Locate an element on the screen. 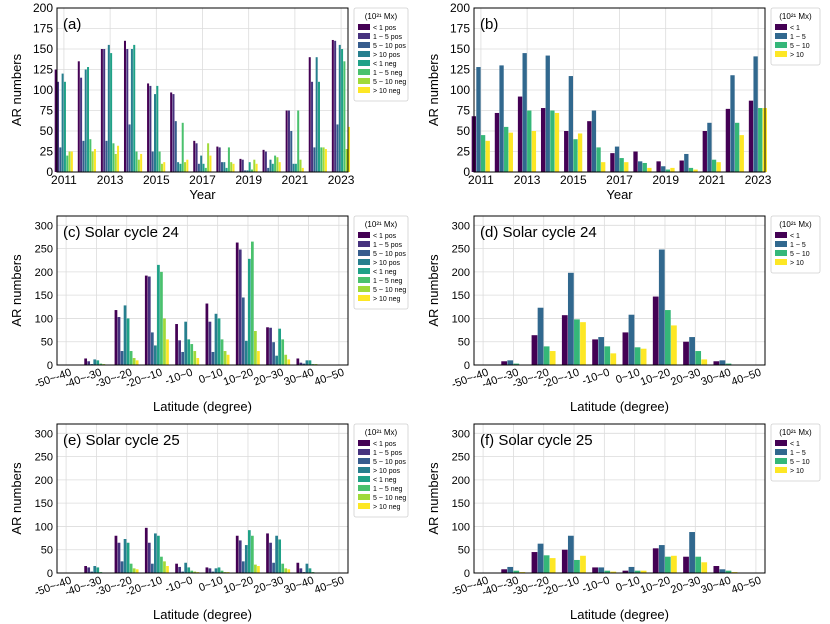  y-tick-label: 25 is located at coordinates (464, 152).